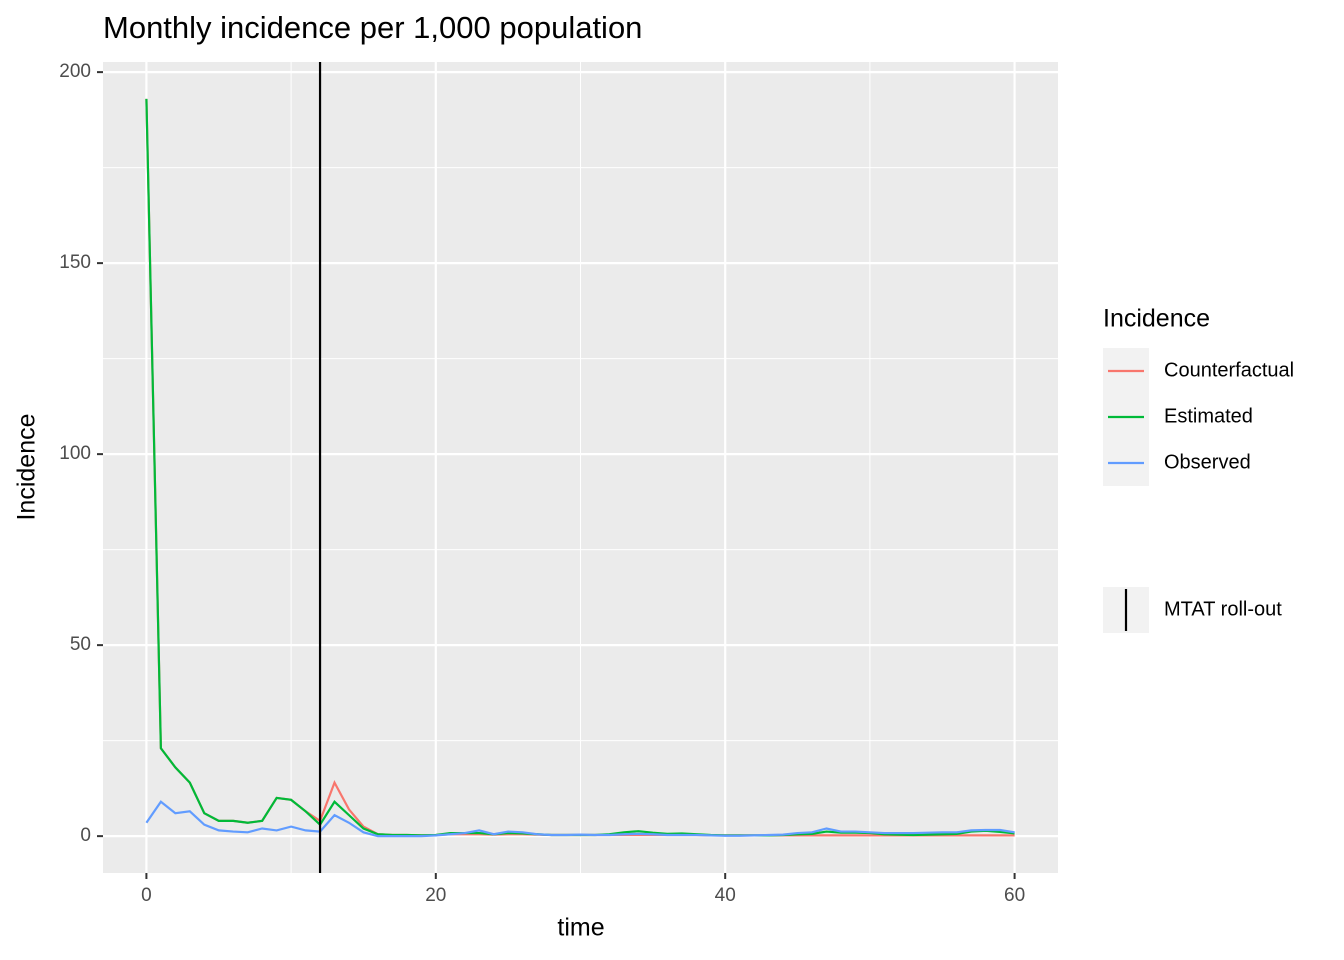 The width and height of the screenshot is (1344, 960). I want to click on chart-title: Monthly incidence per 1,000 population, so click(372, 27).